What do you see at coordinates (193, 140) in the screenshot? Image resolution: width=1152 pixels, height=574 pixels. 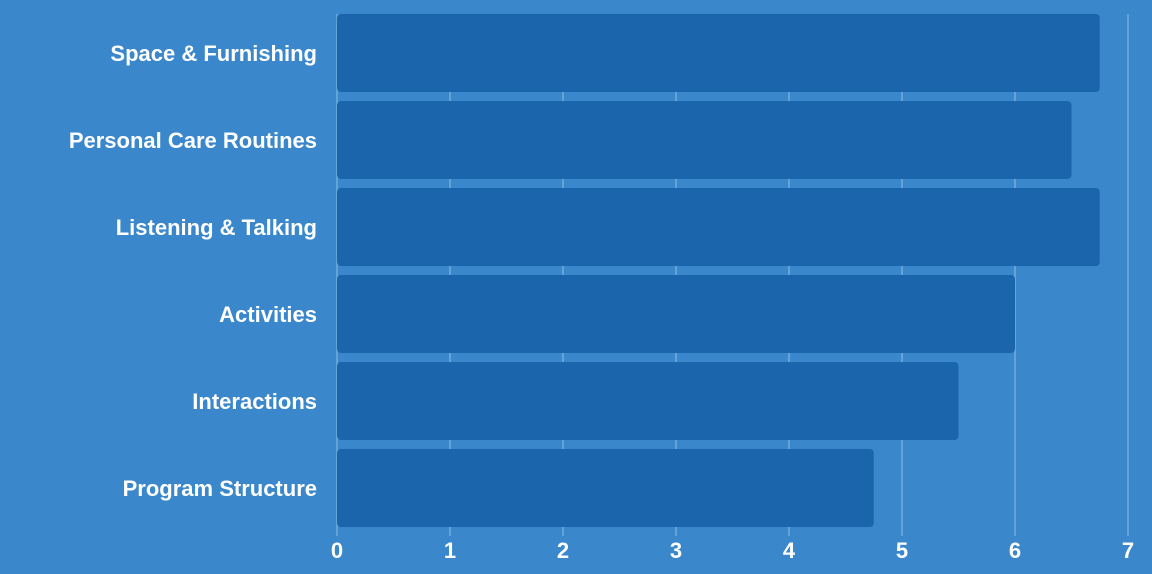 I see `category-label: Personal Care Routines` at bounding box center [193, 140].